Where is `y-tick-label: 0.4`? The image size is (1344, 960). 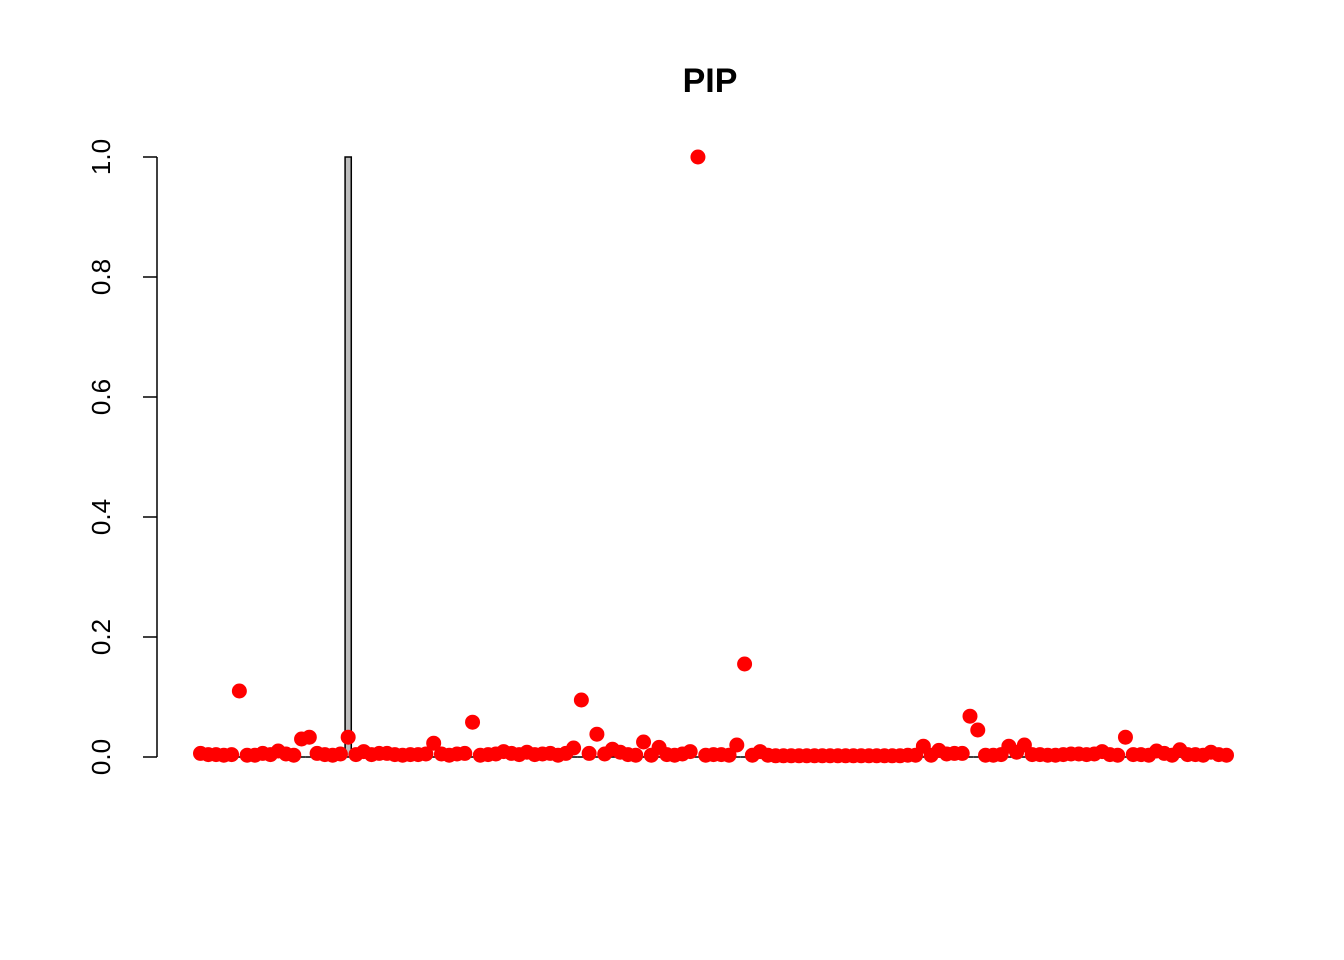
y-tick-label: 0.4 is located at coordinates (101, 517).